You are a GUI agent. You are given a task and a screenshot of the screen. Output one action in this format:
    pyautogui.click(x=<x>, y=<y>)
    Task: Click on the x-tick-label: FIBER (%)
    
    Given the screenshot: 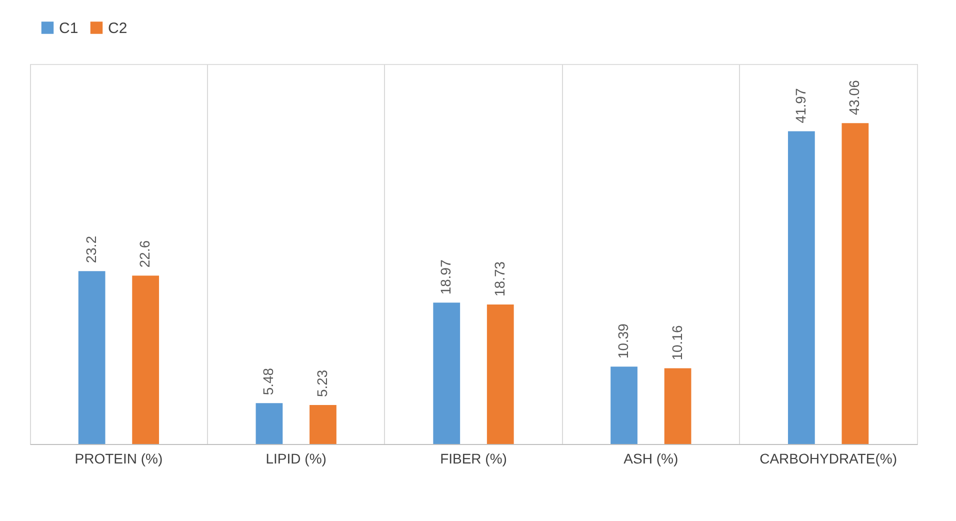 What is the action you would take?
    pyautogui.click(x=473, y=458)
    